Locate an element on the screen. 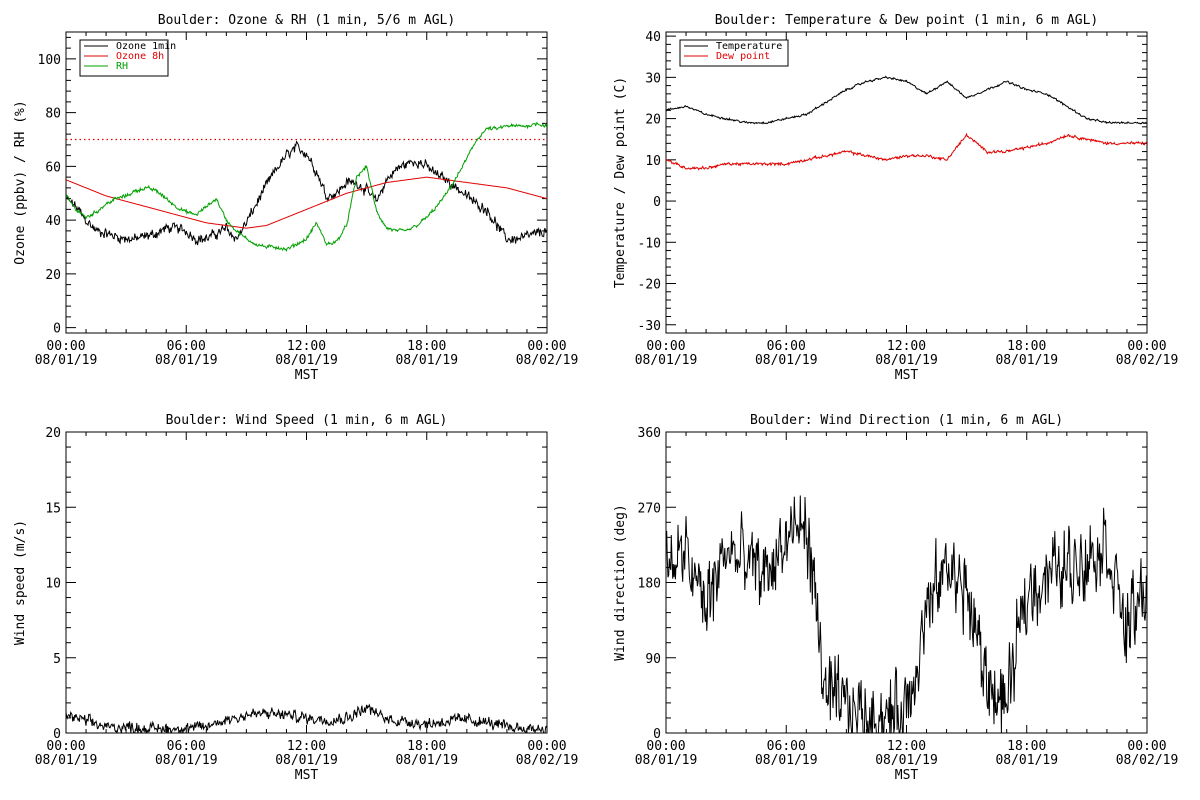  y-tick-label: 30 is located at coordinates (653, 78).